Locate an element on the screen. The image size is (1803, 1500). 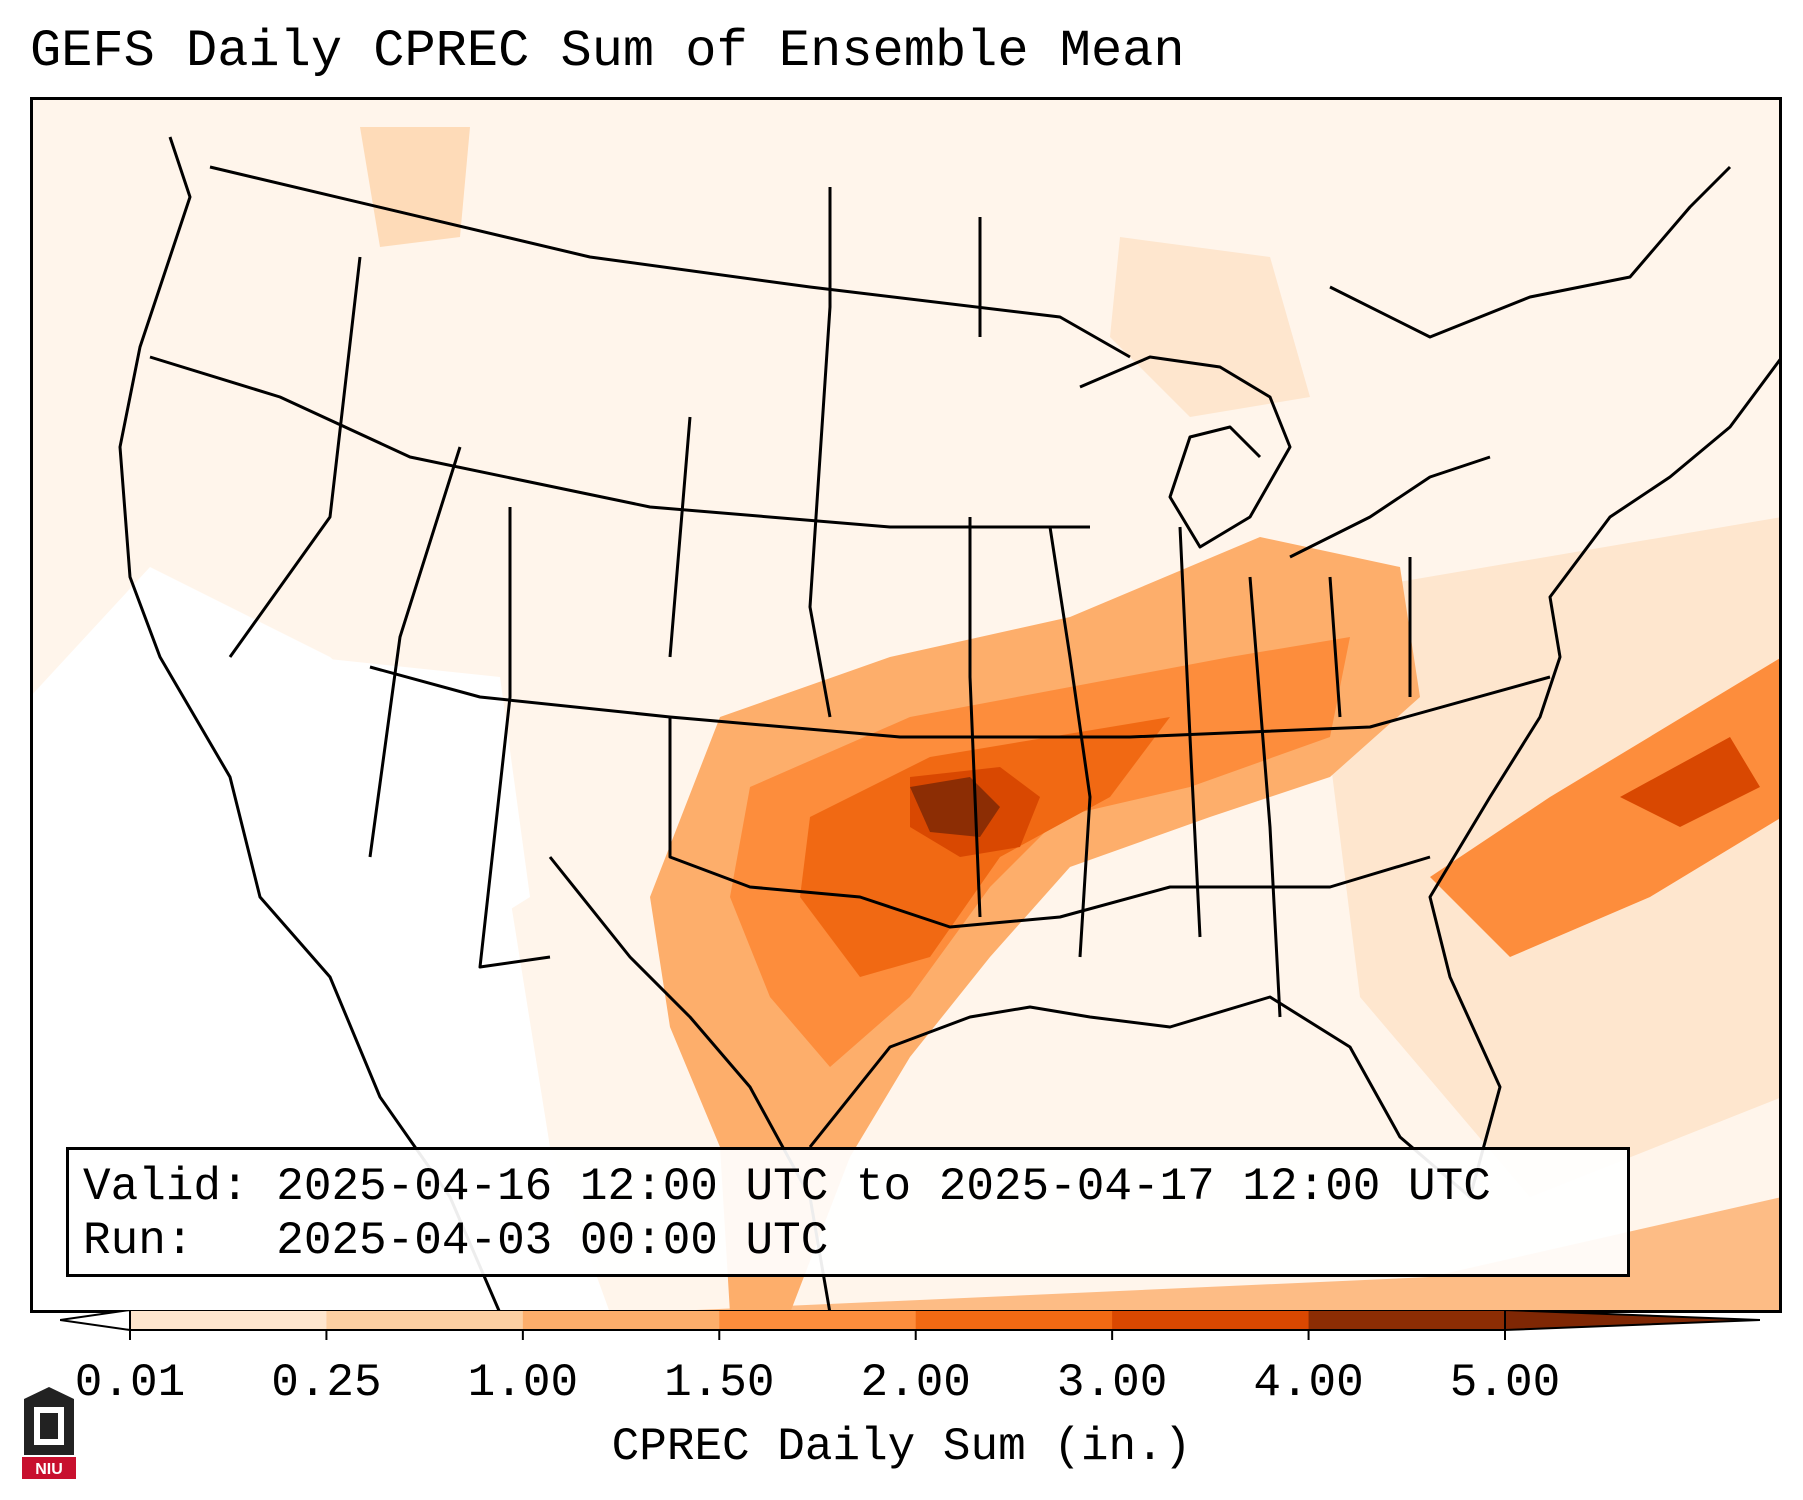
central-tier is located at coordinates (960, 702).